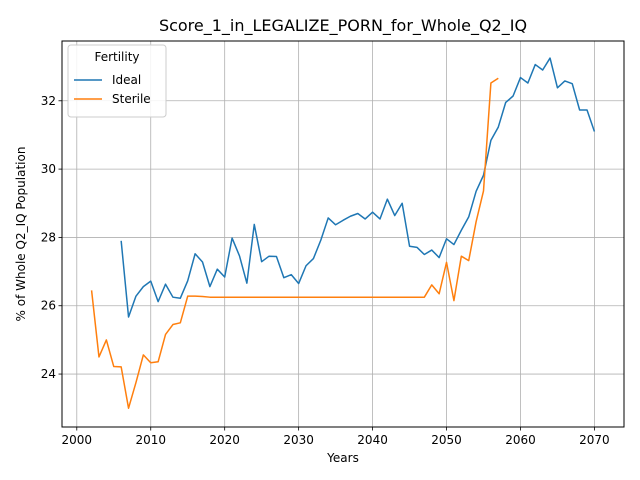 The width and height of the screenshot is (640, 480). What do you see at coordinates (48, 306) in the screenshot?
I see `y-tick-label: 26` at bounding box center [48, 306].